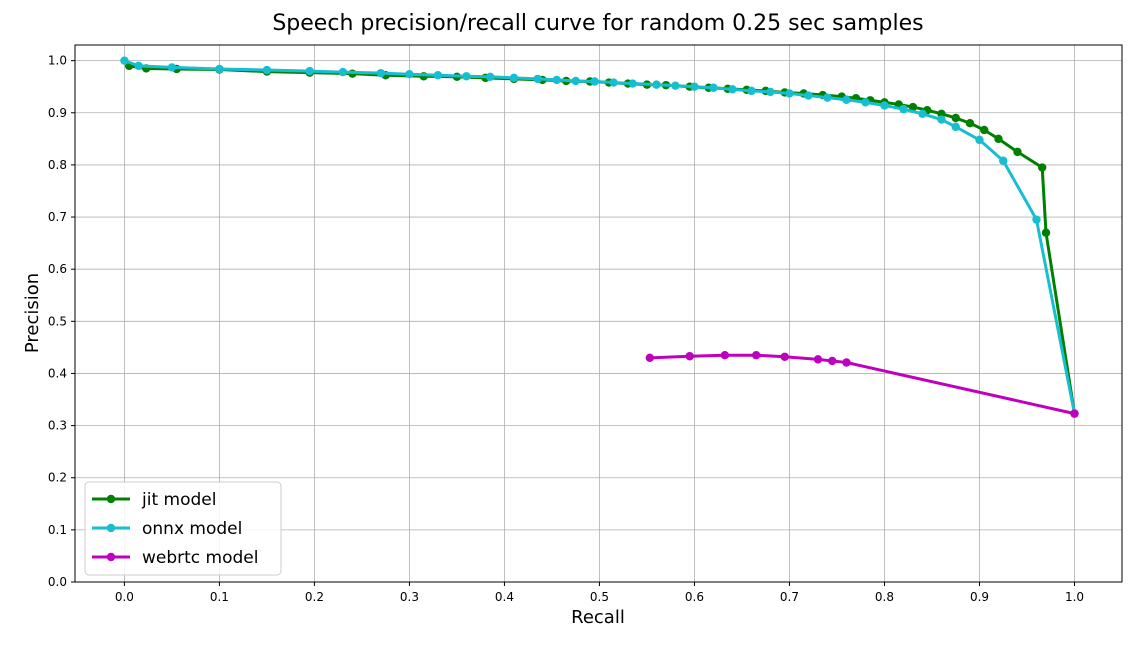  Describe the element at coordinates (504, 597) in the screenshot. I see `x-tick-label: 0.4` at that location.